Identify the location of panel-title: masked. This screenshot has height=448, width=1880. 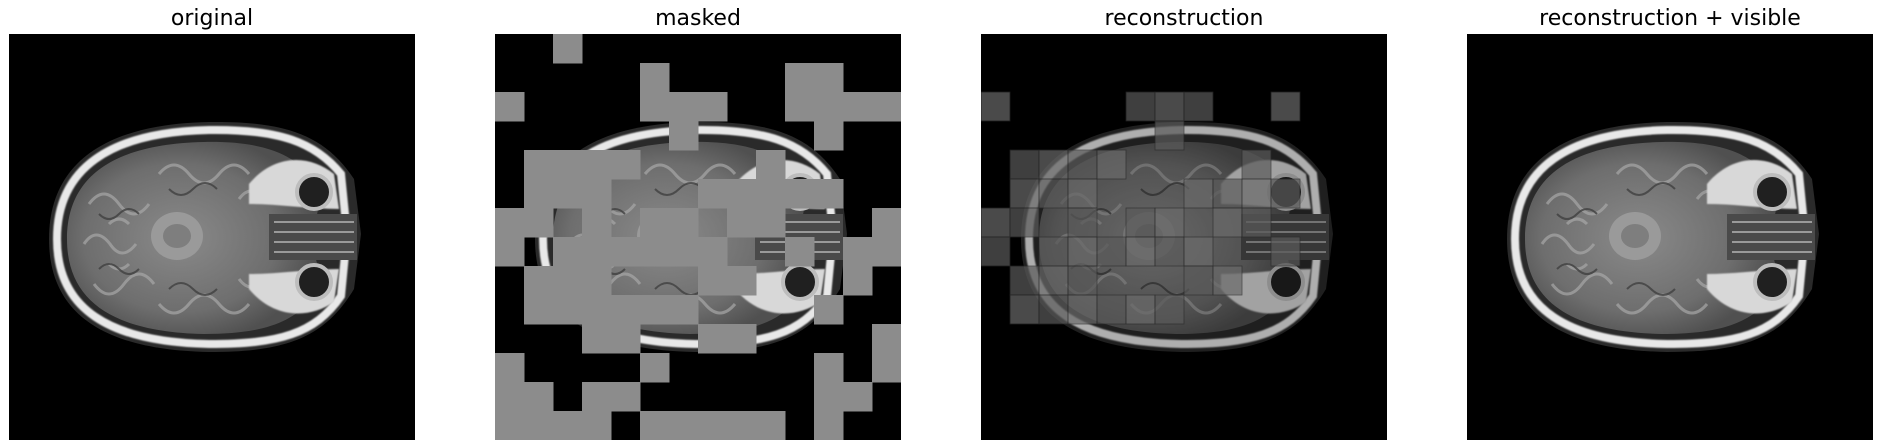
(698, 18).